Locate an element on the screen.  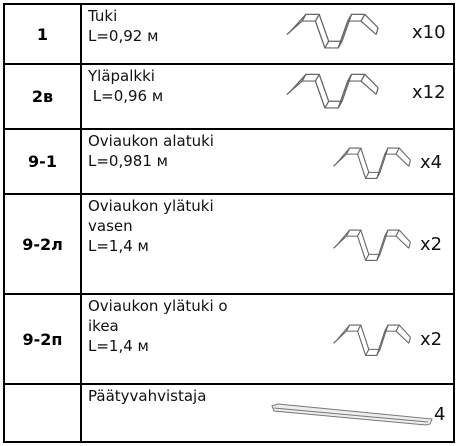
description-line: Oviaukon ylätuki o is located at coordinates (158, 306).